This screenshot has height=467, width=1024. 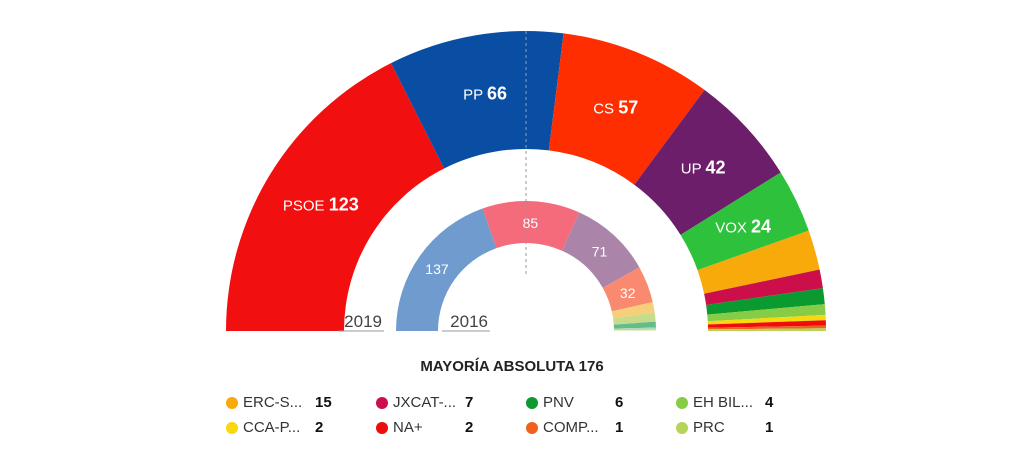 What do you see at coordinates (743, 226) in the screenshot?
I see `slice-label: VOX 24` at bounding box center [743, 226].